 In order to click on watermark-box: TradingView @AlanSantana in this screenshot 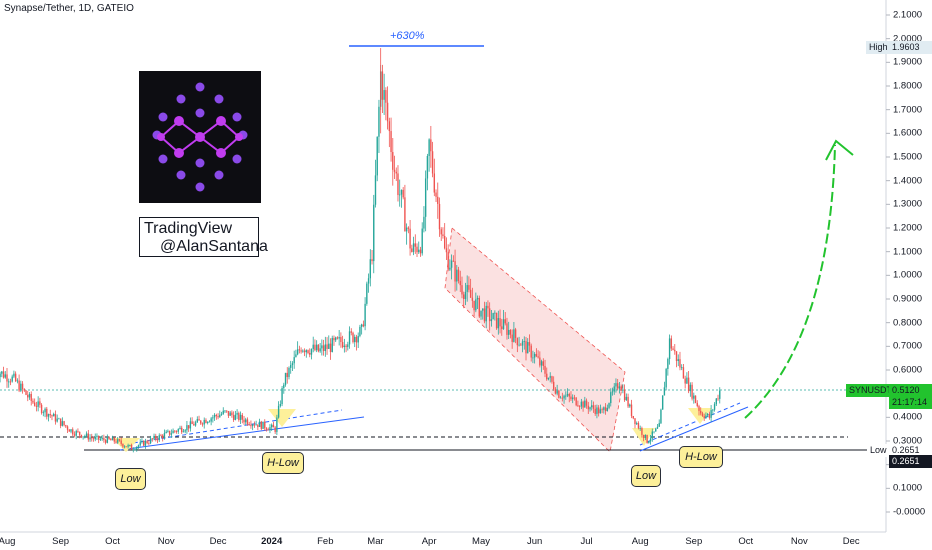, I will do `click(203, 237)`.